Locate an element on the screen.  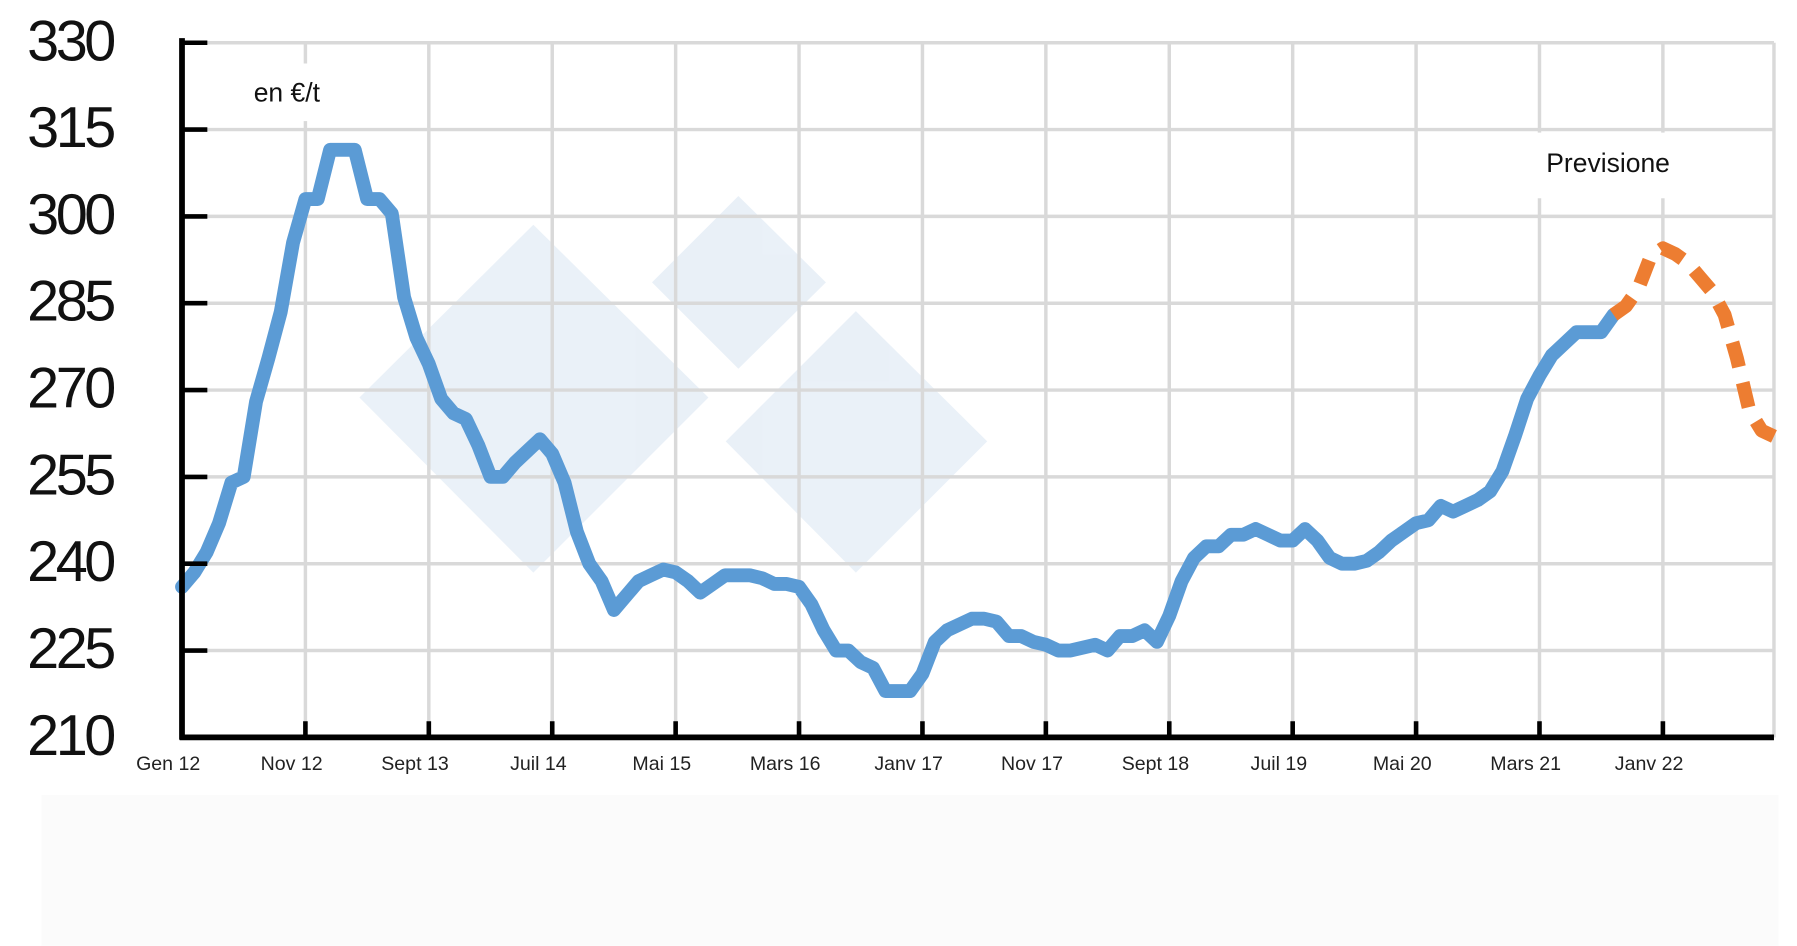
x-tick-label: Janv 17 is located at coordinates (908, 764).